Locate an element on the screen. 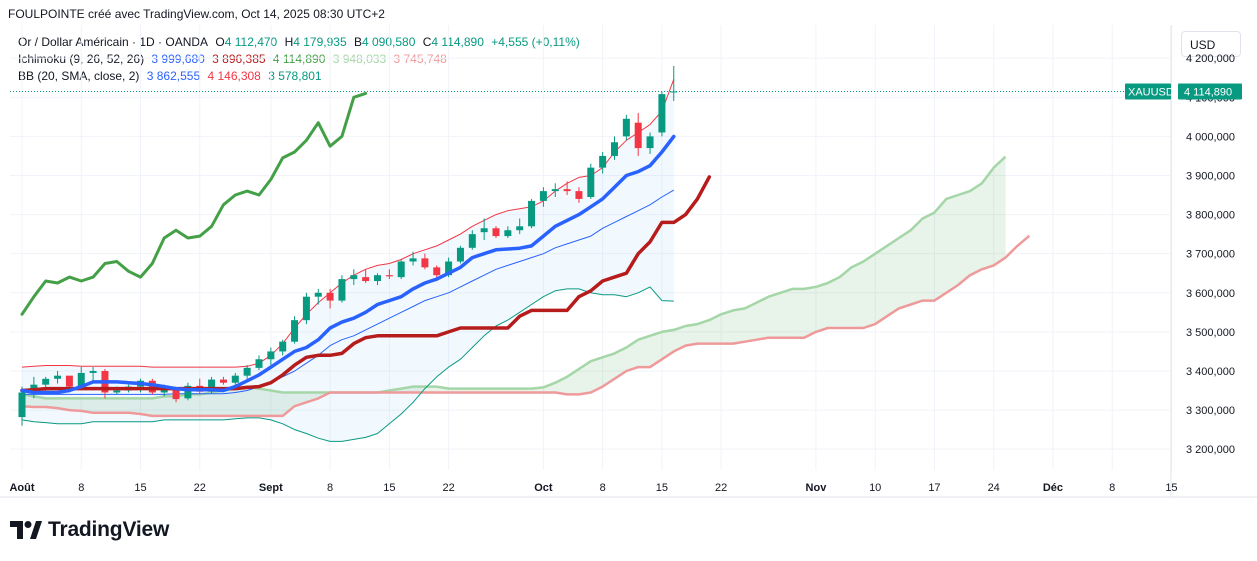  chikou-span-line is located at coordinates (194, 203).